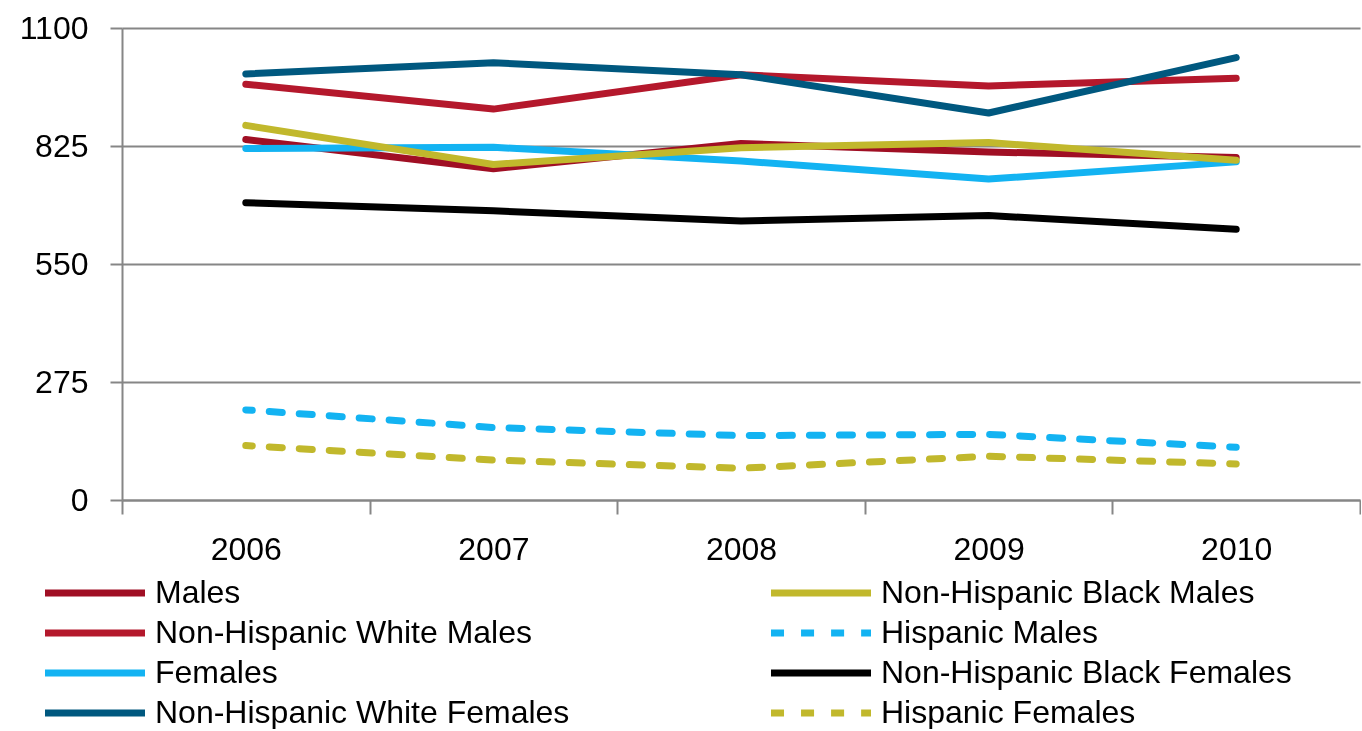 The height and width of the screenshot is (731, 1362). I want to click on x-tick-label: 2010, so click(1237, 548).